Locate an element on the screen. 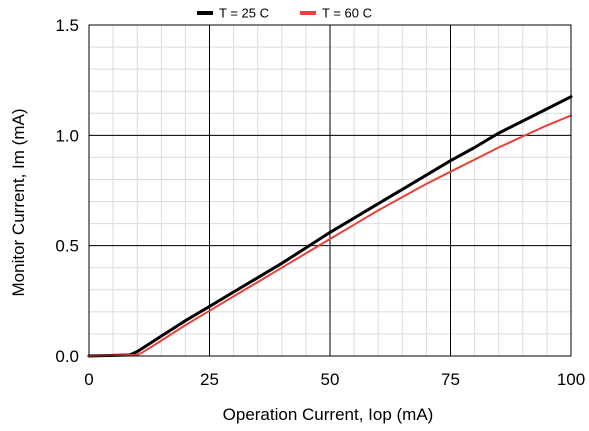 This screenshot has width=589, height=431. x-tick-label: 75 is located at coordinates (450, 379).